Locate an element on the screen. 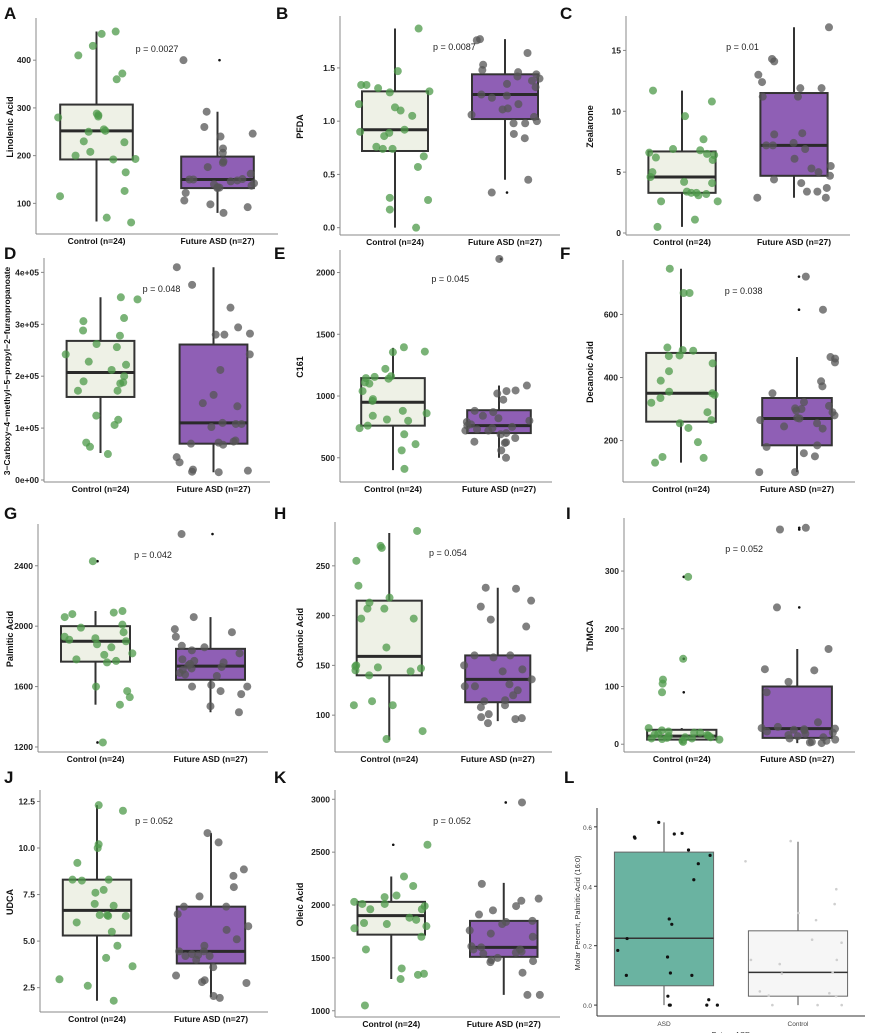 This screenshot has height=1033, width=869. y-tick-label: 0.4 is located at coordinates (587, 887).